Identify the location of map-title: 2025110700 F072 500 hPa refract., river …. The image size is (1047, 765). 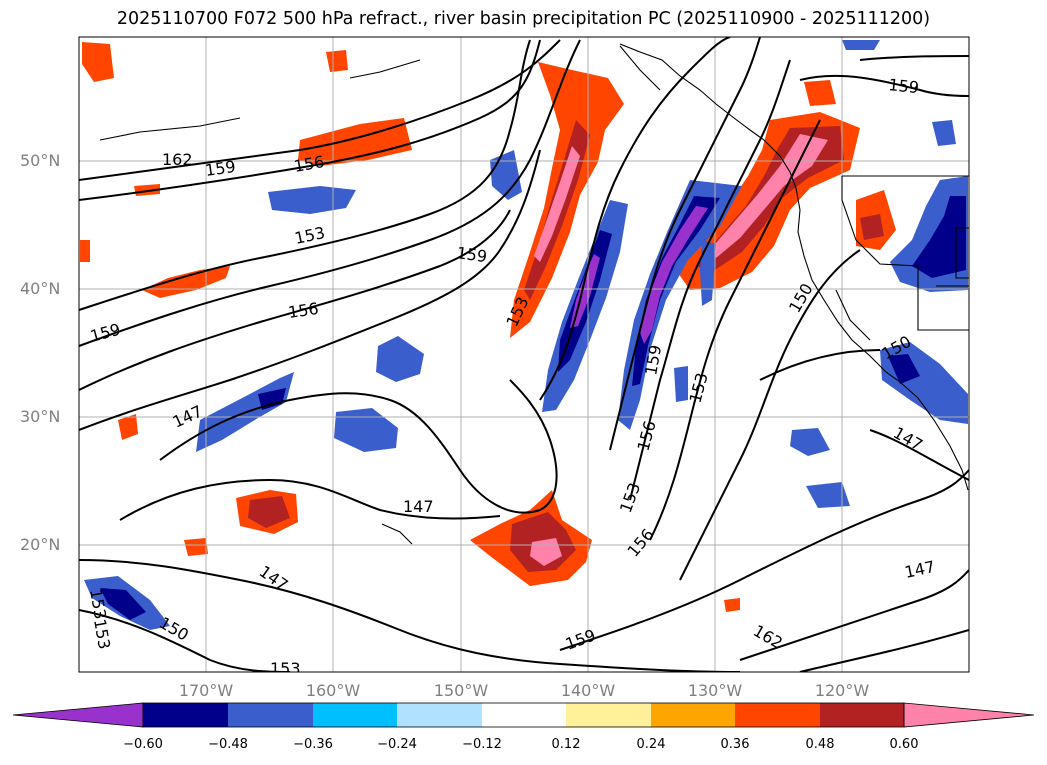
(523, 19).